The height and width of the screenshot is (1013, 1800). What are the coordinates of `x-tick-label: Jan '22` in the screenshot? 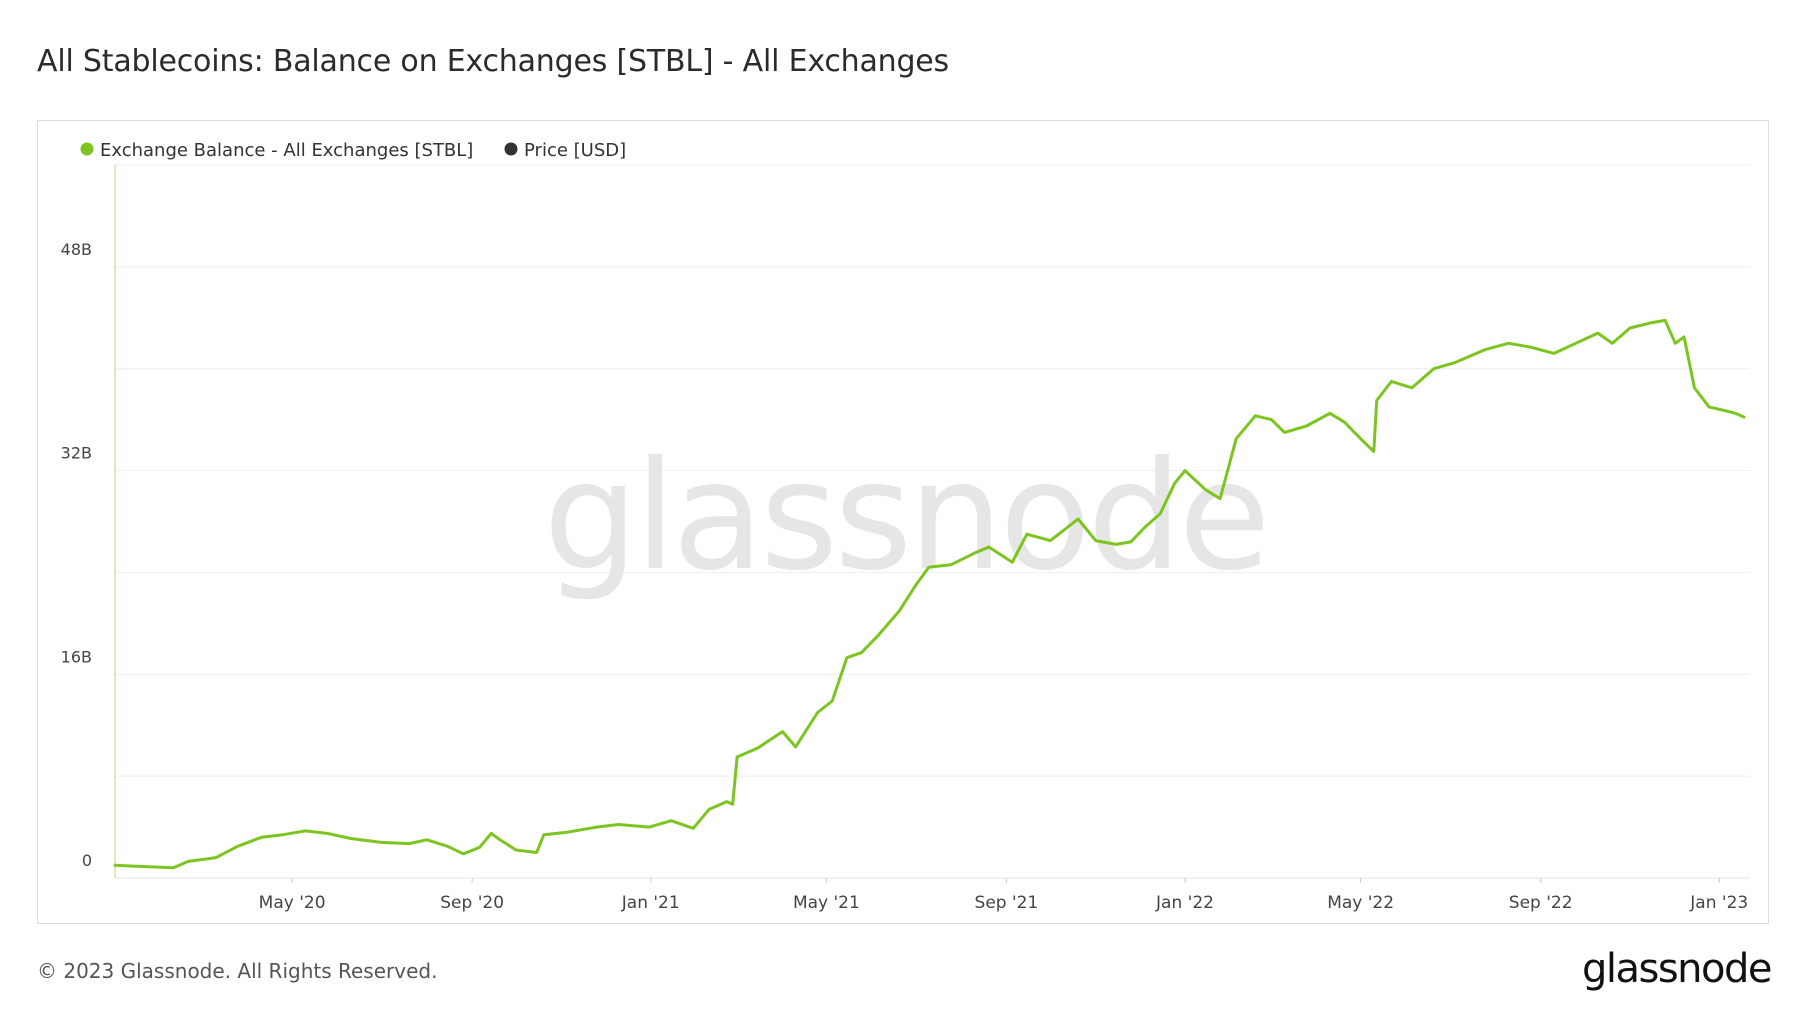 It's located at (1184, 903).